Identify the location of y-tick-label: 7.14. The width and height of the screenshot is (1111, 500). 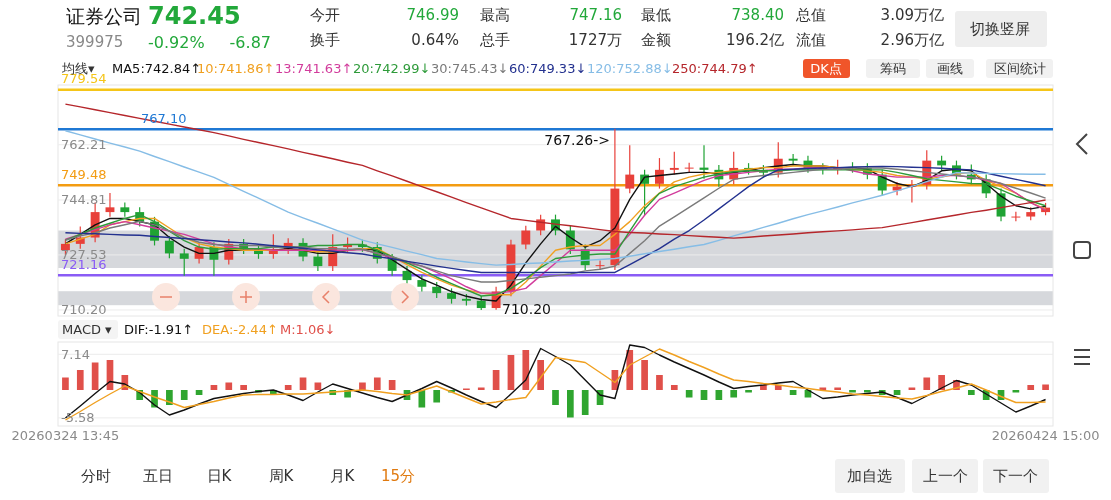
(75, 354).